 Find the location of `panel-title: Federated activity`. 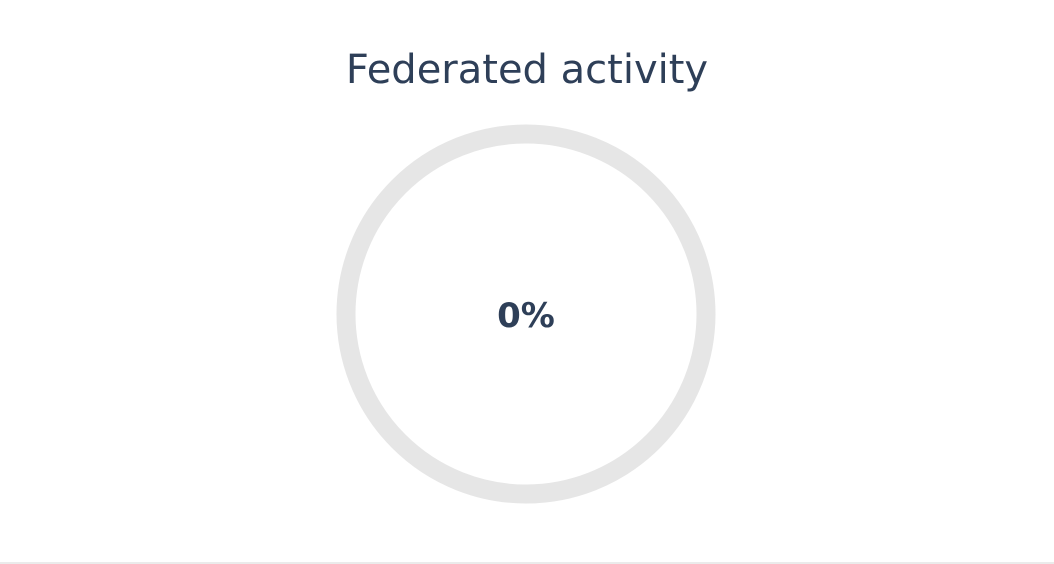

panel-title: Federated activity is located at coordinates (527, 70).